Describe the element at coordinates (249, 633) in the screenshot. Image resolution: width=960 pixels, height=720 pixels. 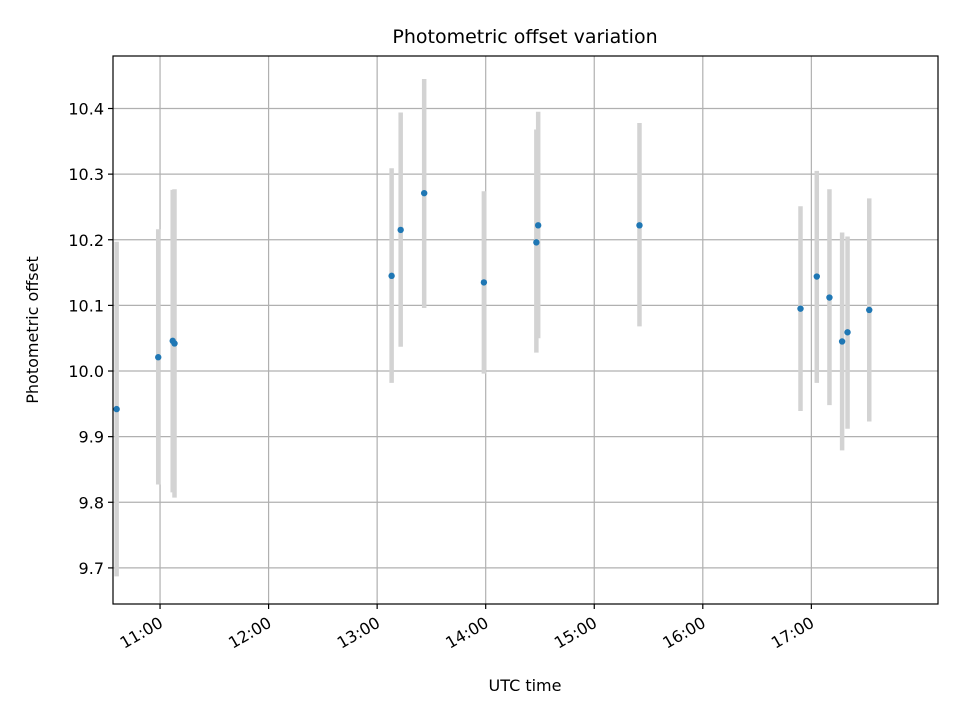
I see `x-tick-label: 12:00` at that location.